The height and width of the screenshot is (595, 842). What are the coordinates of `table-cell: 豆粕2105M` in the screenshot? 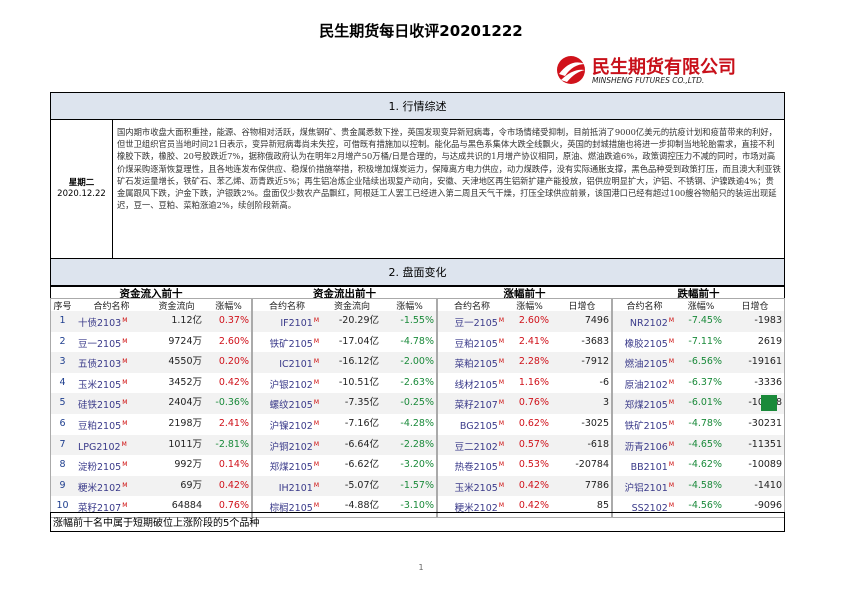 It's located at (472, 342).